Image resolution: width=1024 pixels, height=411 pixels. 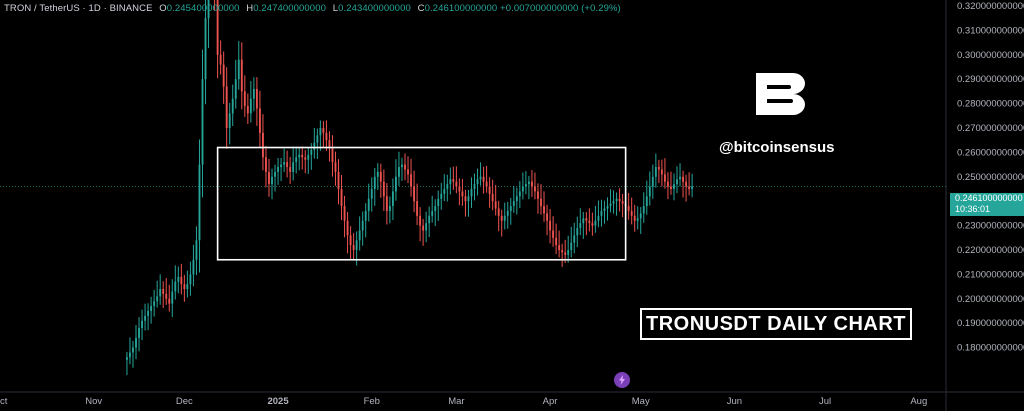 What do you see at coordinates (550, 401) in the screenshot?
I see `time-tick-label: Apr` at bounding box center [550, 401].